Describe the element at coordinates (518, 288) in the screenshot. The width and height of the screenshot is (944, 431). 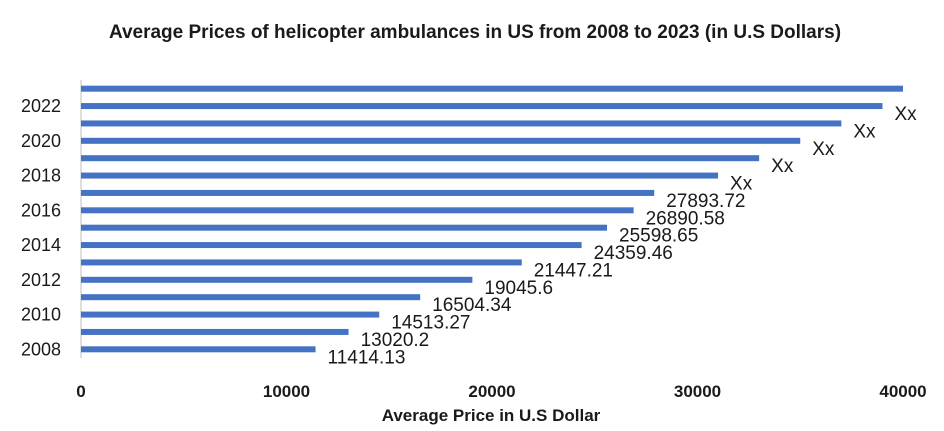
I see `data-label-2012: 19045.6` at that location.